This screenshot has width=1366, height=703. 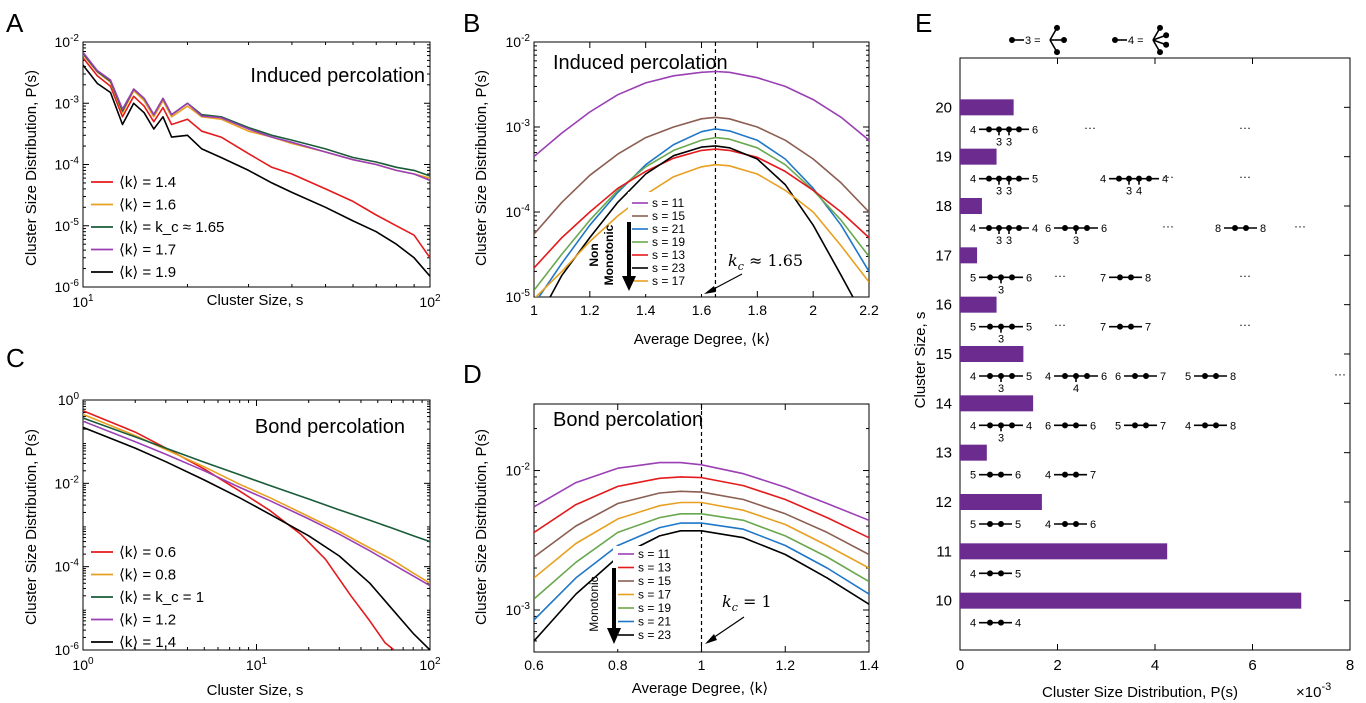 I want to click on y-tick-label: 10⁻², so click(x=518, y=470).